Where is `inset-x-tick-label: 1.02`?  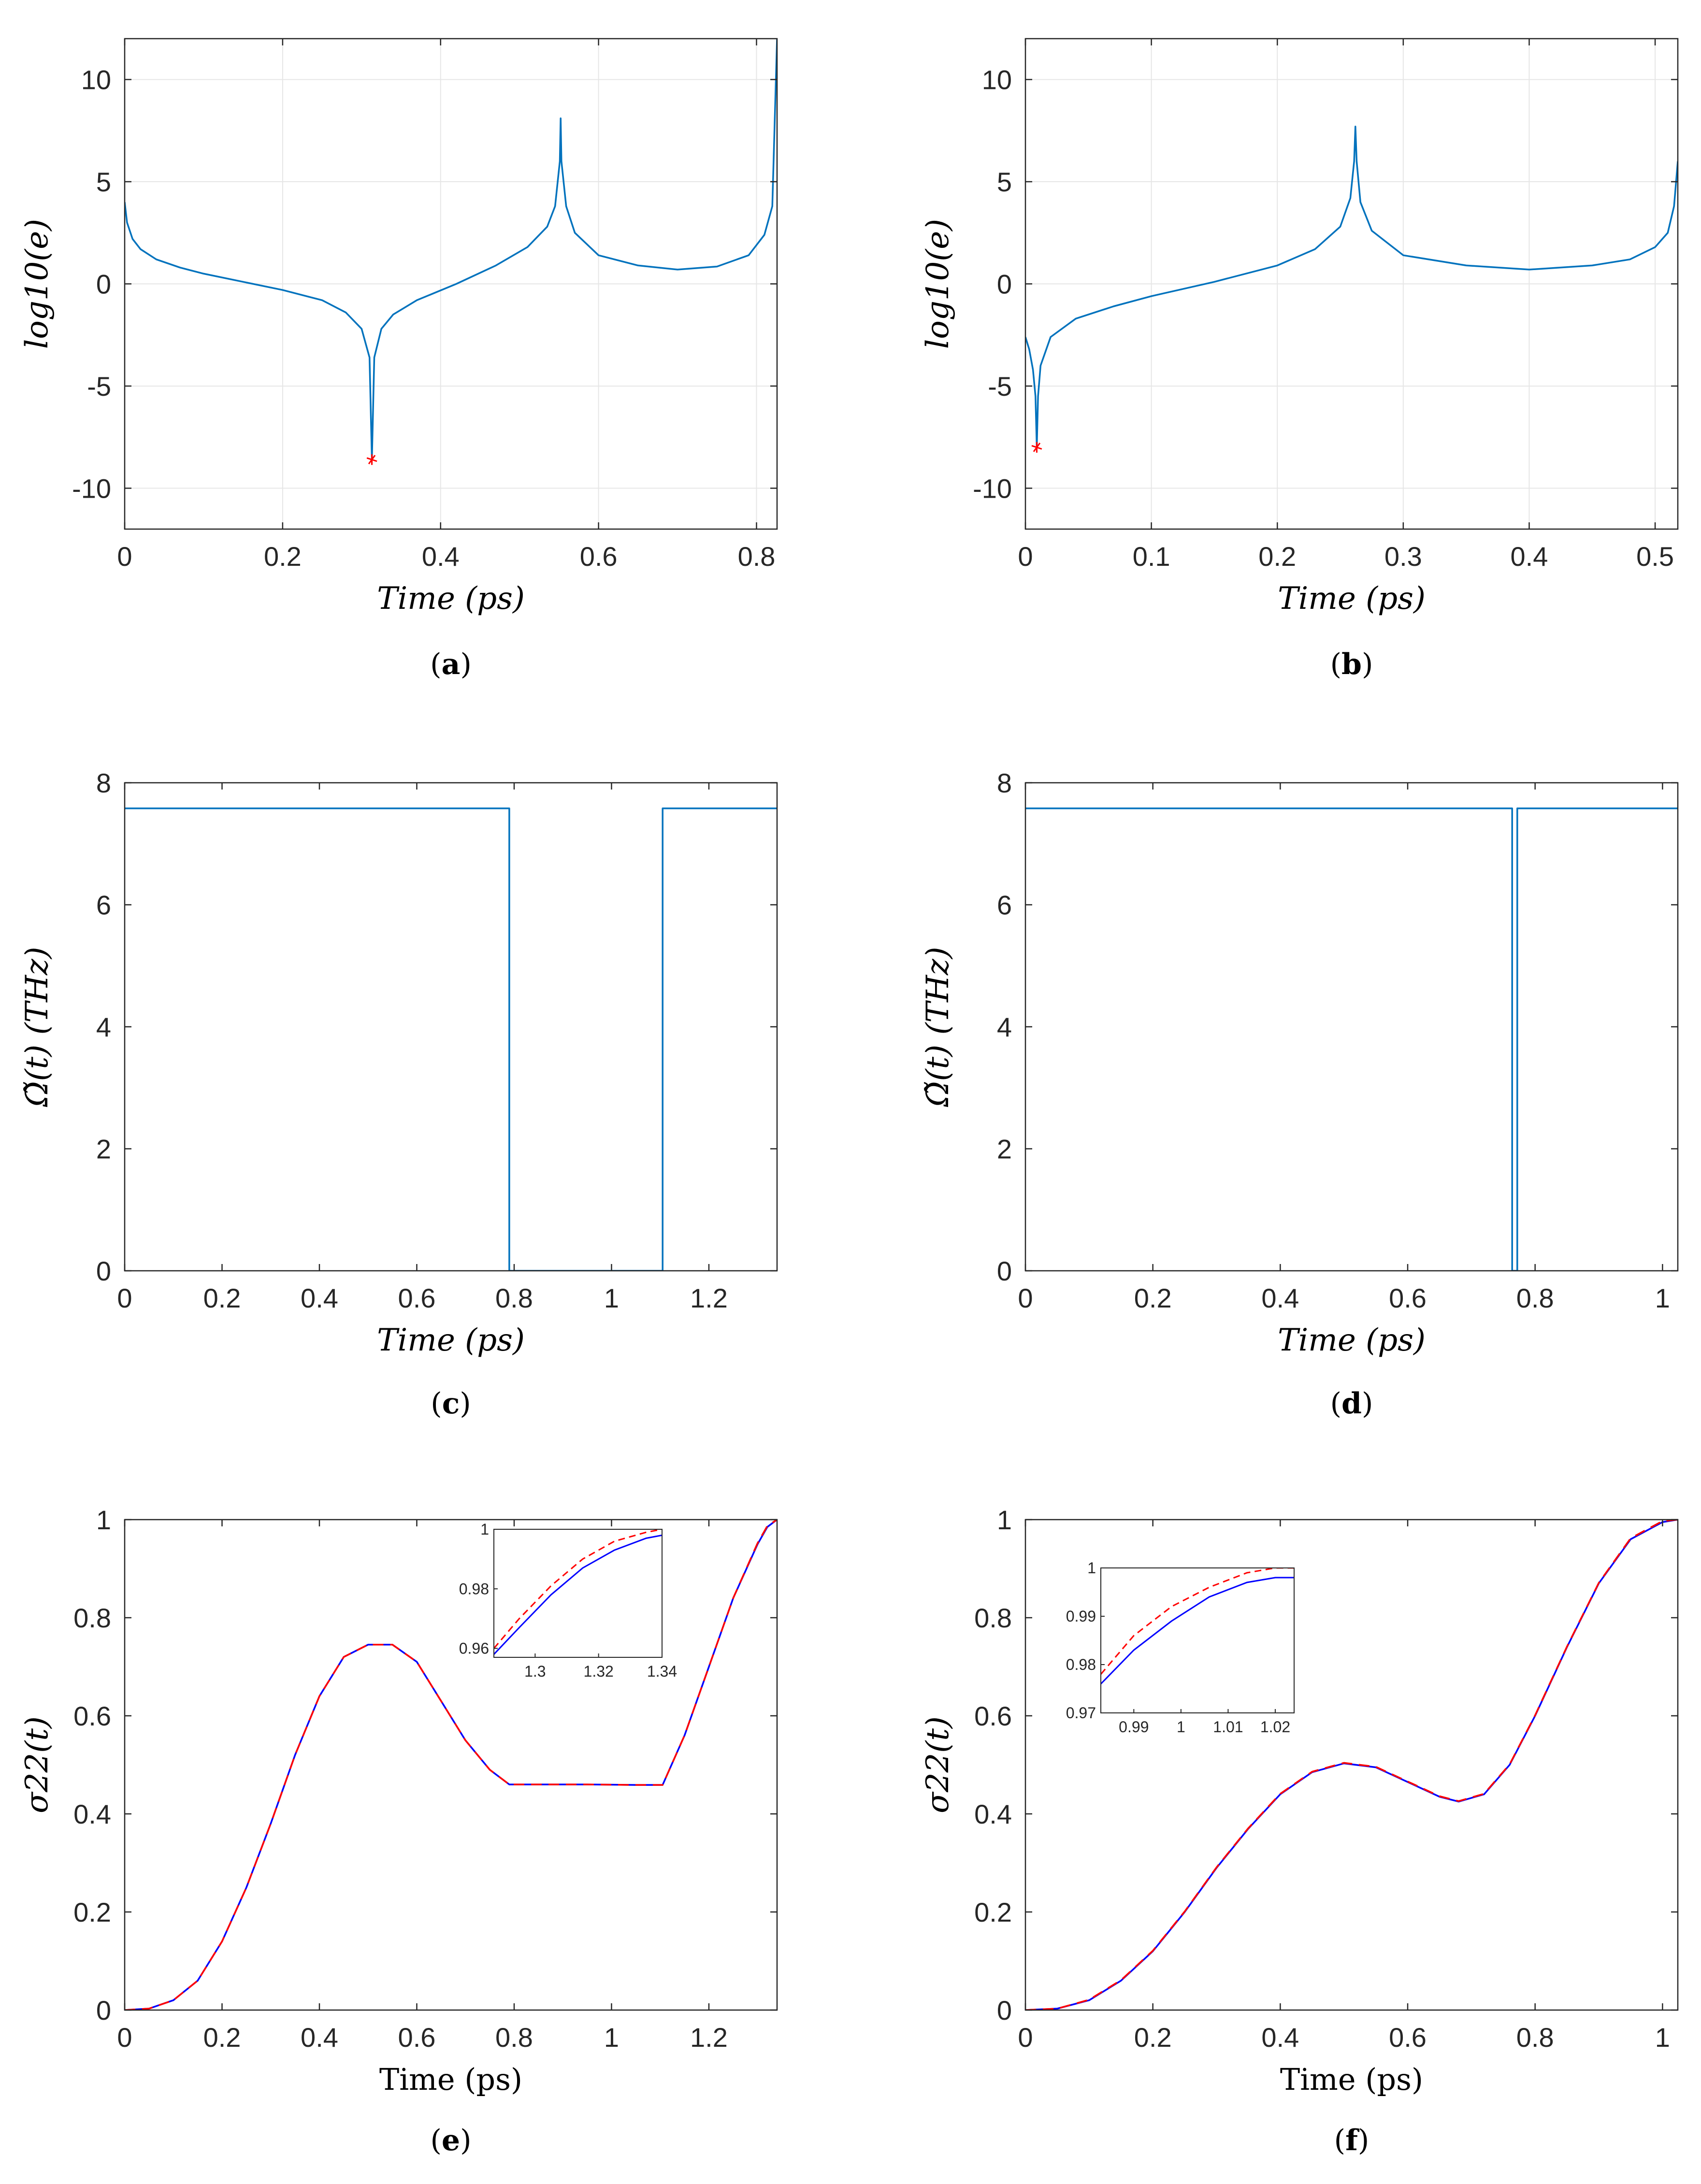 inset-x-tick-label: 1.02 is located at coordinates (1275, 1727).